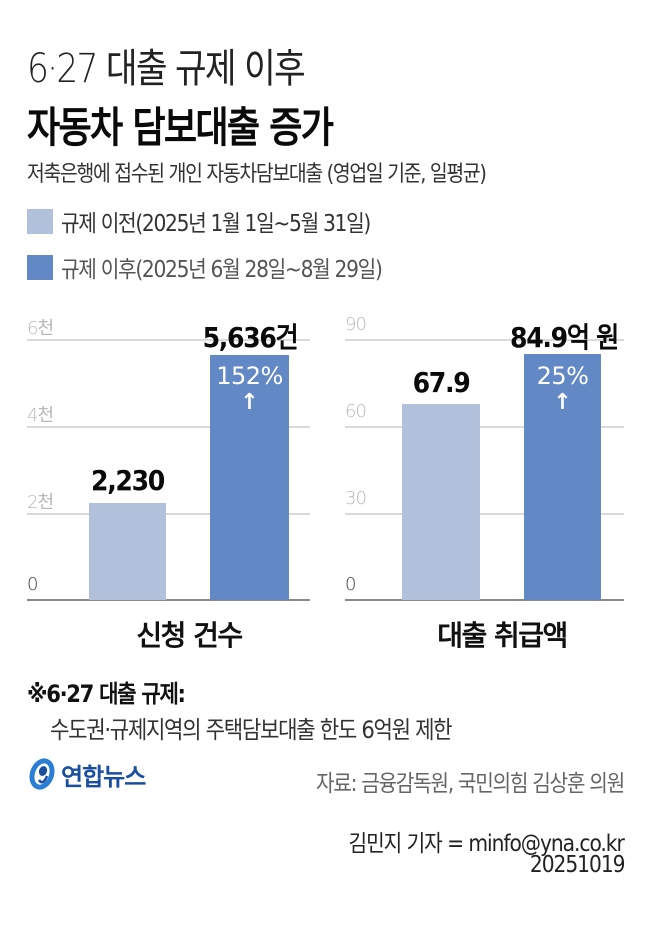 Image resolution: width=650 pixels, height=939 pixels. I want to click on yonhap-logo-icon, so click(42, 774).